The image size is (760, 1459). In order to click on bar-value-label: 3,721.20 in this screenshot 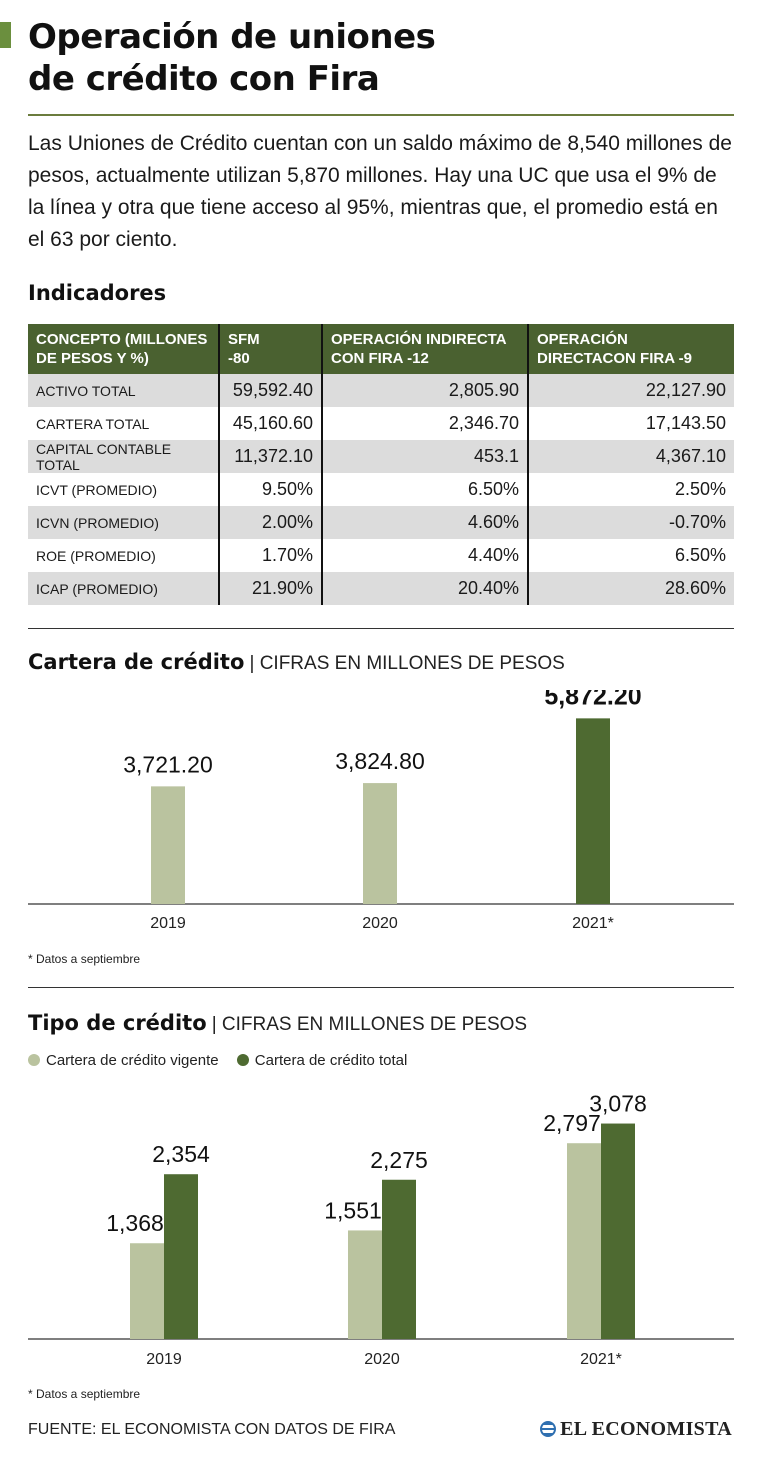, I will do `click(168, 764)`.